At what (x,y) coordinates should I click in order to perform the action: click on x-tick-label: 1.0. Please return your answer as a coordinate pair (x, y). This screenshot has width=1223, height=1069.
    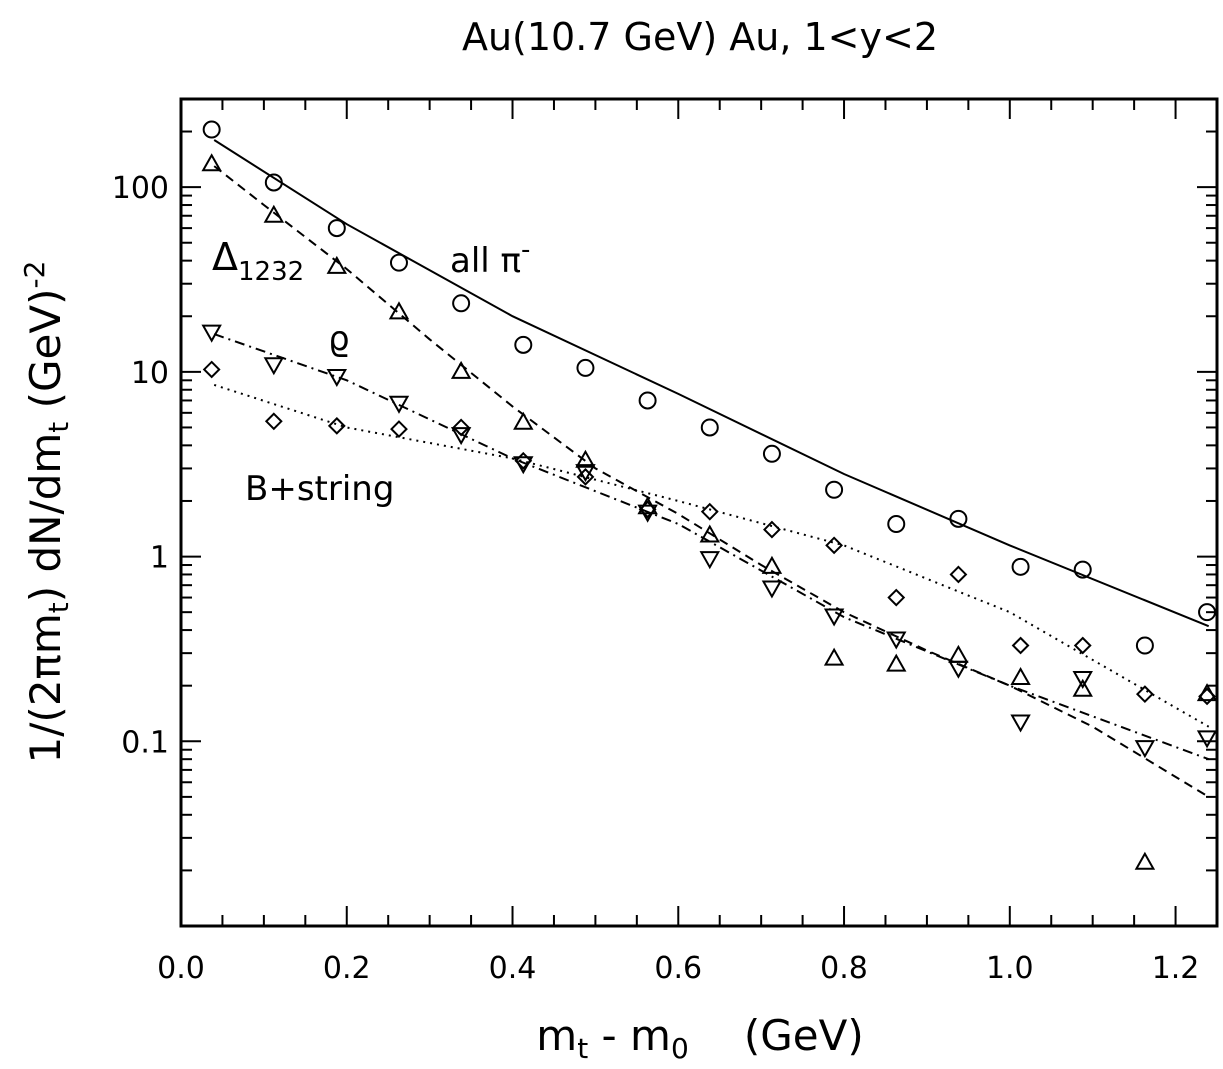
    Looking at the image, I should click on (1010, 968).